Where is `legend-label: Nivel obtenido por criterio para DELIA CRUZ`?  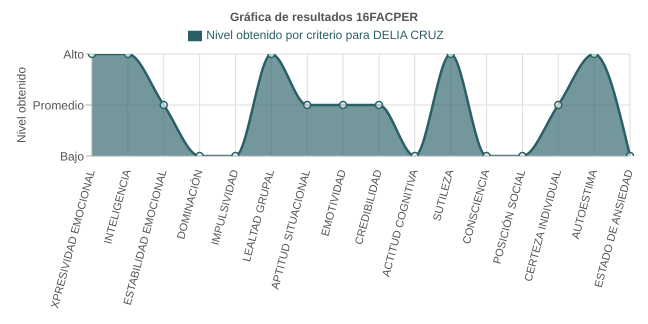 legend-label: Nivel obtenido por criterio para DELIA CRUZ is located at coordinates (325, 35).